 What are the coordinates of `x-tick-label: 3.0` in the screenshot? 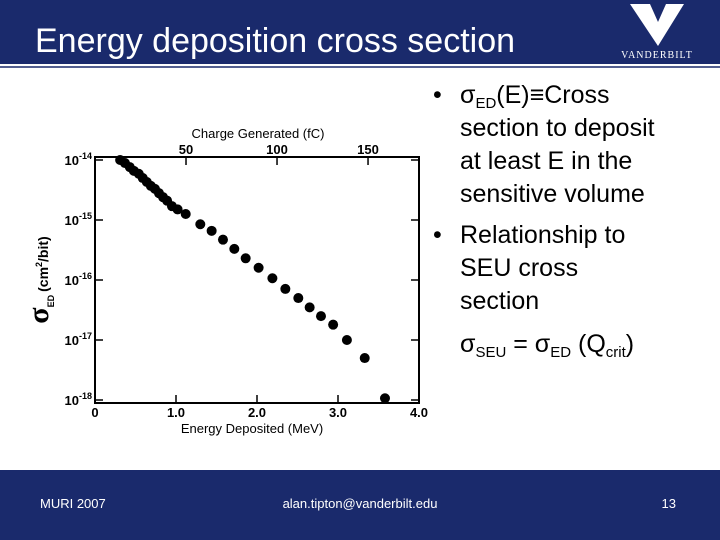 It's located at (338, 412).